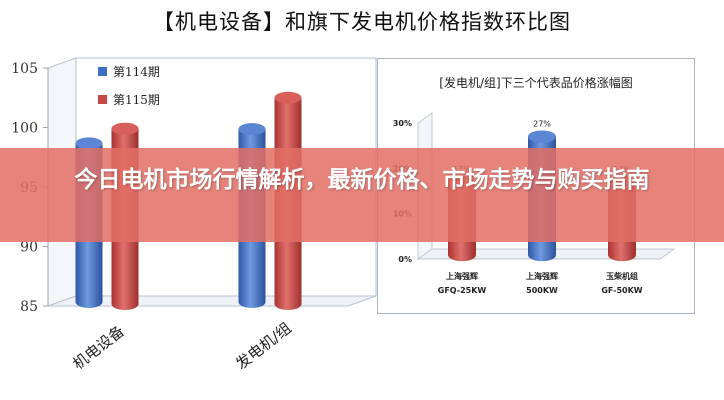  What do you see at coordinates (136, 100) in the screenshot?
I see `legend-label: 第115期` at bounding box center [136, 100].